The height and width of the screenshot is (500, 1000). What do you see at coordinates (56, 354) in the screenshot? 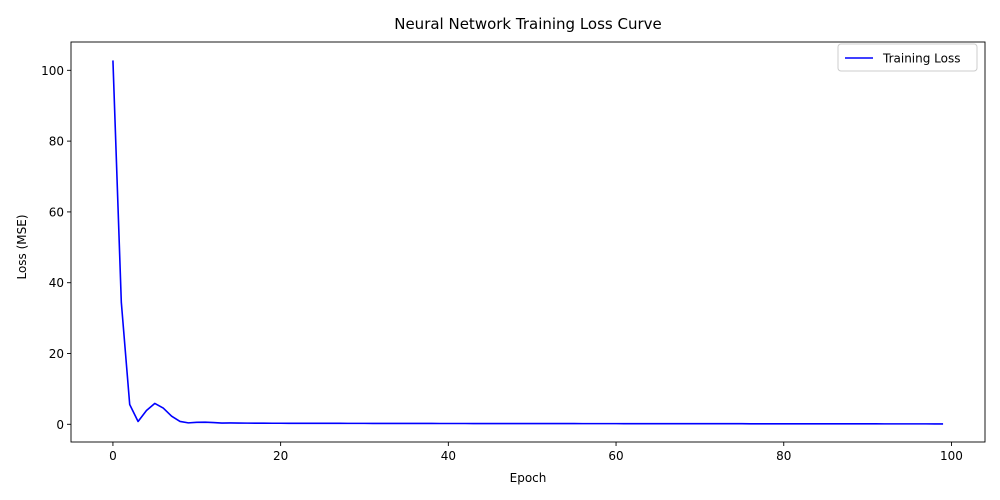
I see `y-tick-label: 20` at bounding box center [56, 354].